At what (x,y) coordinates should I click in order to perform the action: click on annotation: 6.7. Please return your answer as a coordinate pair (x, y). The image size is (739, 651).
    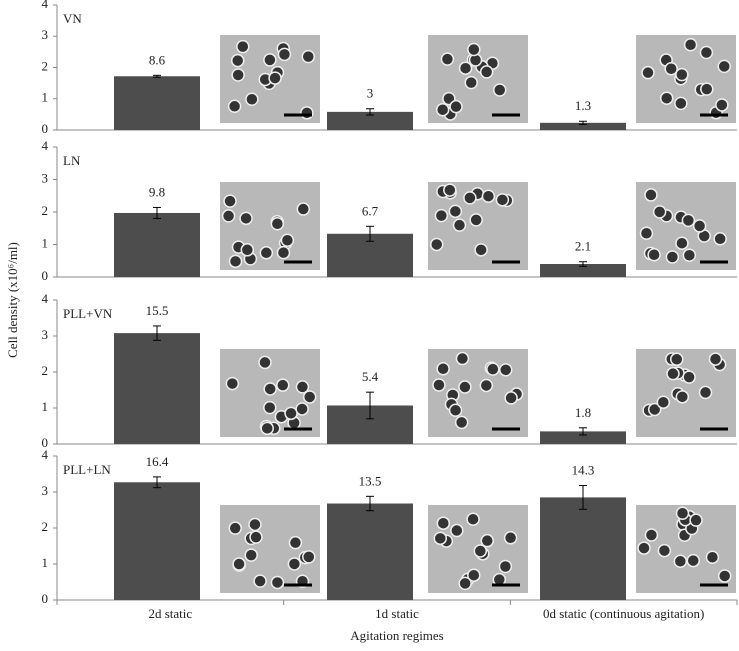
    Looking at the image, I should click on (370, 210).